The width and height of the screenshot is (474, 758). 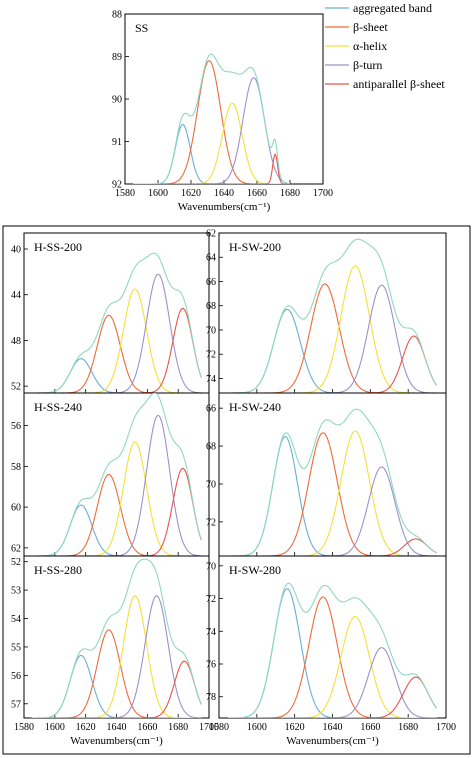 What do you see at coordinates (367, 65) in the screenshot?
I see `legend-label: β-turn` at bounding box center [367, 65].